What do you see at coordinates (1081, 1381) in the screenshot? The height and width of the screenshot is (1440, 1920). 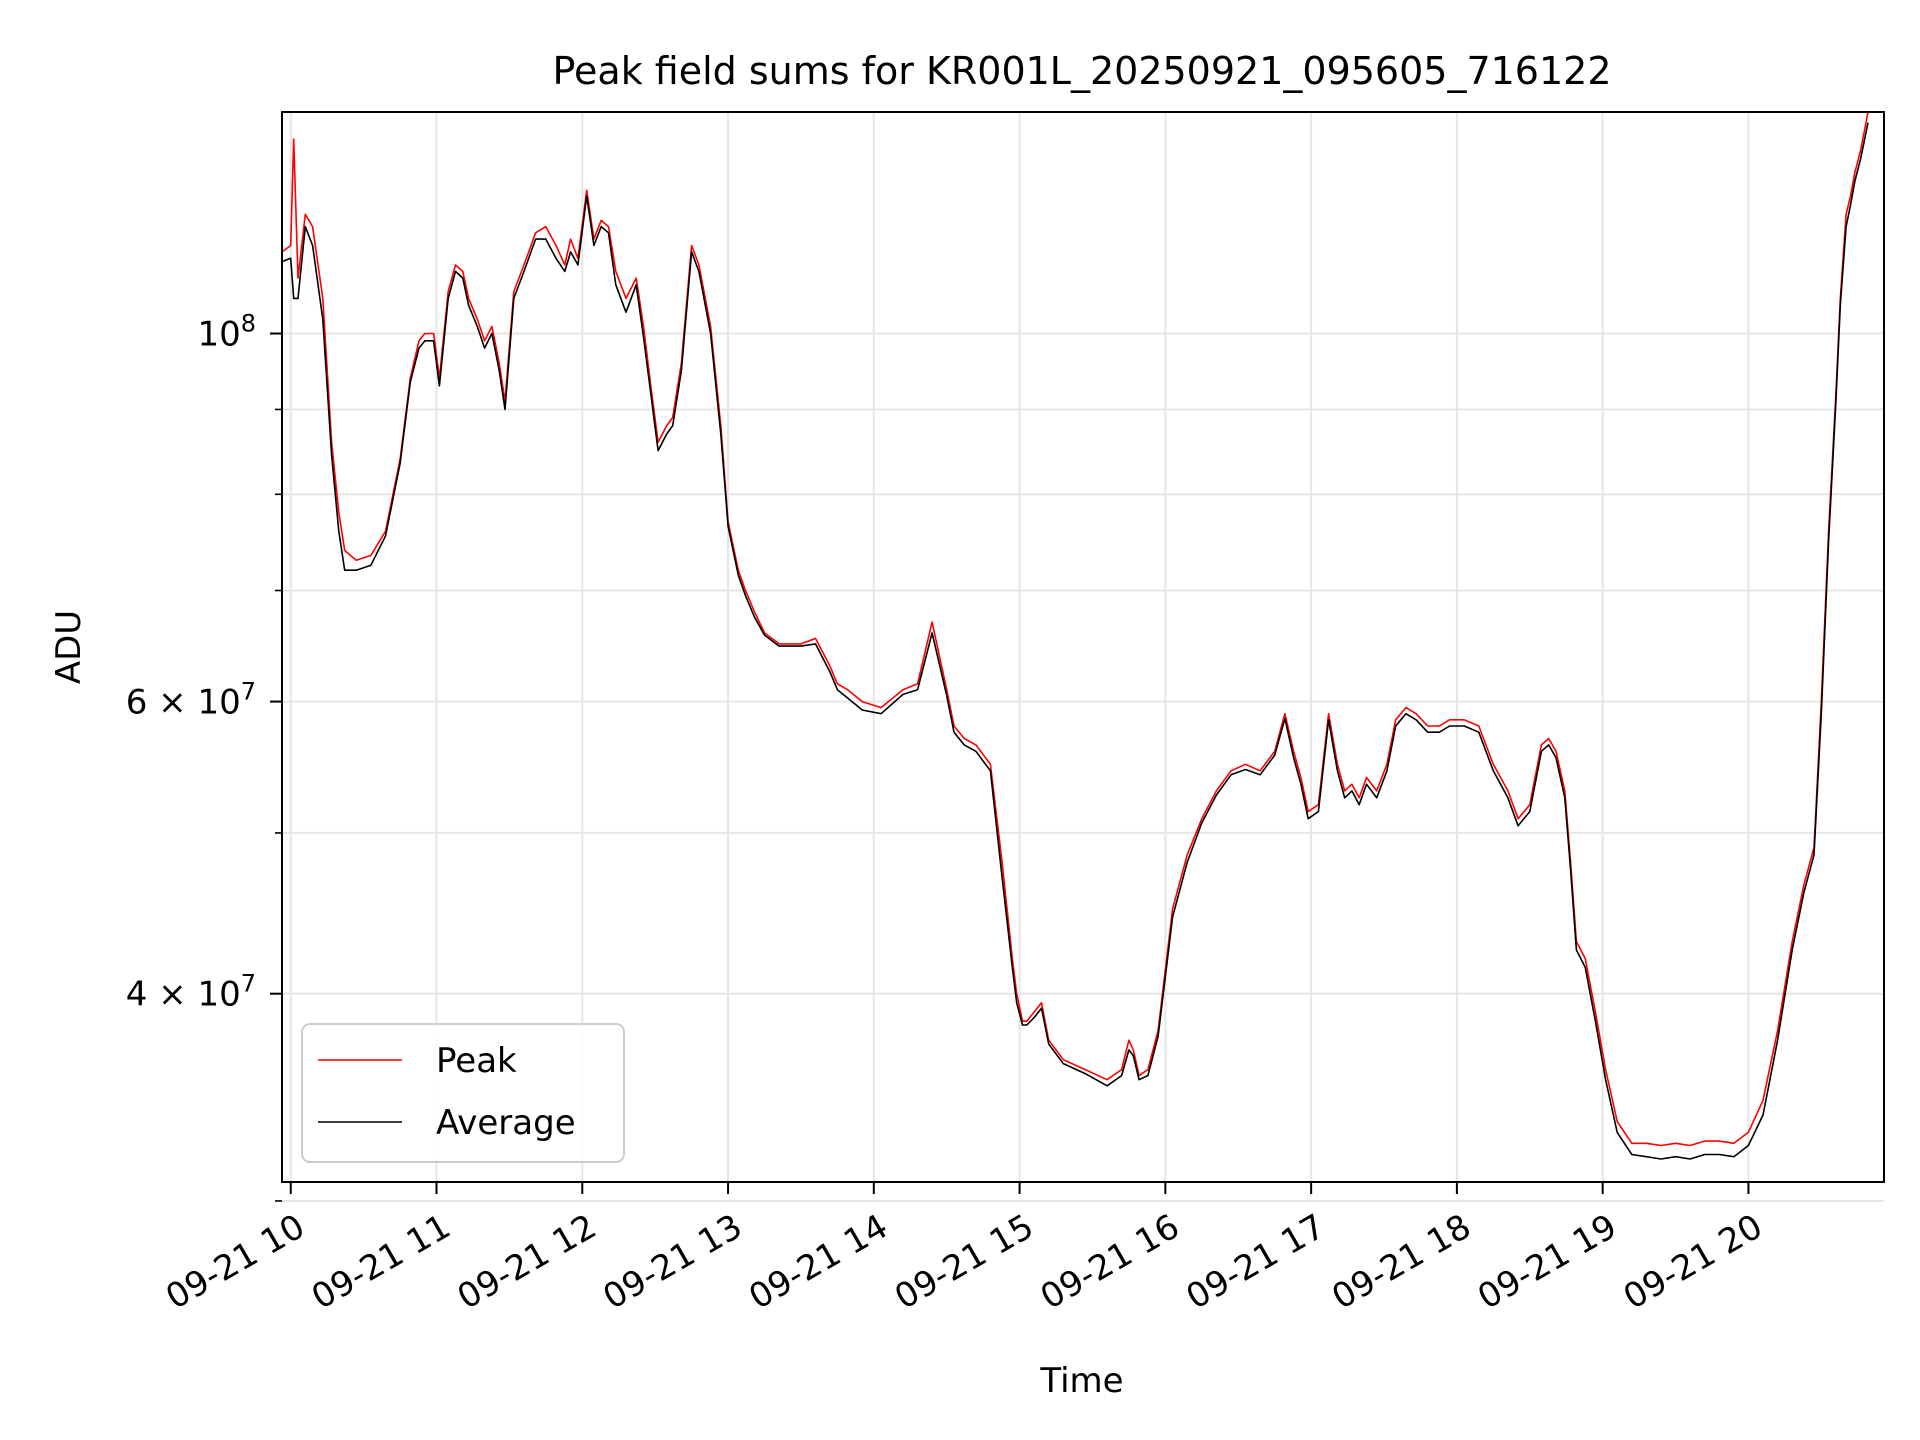 I see `x-axis-label: Time` at bounding box center [1081, 1381].